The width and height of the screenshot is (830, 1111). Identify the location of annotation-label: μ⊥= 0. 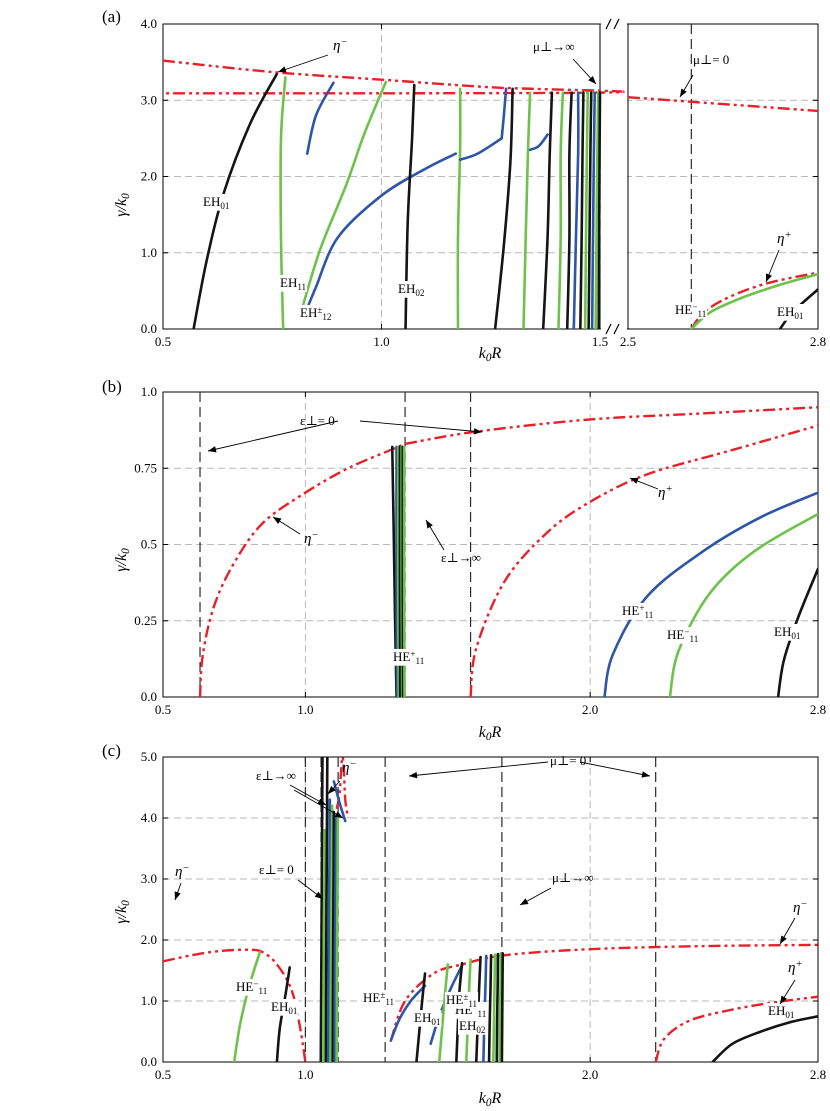
(568, 760).